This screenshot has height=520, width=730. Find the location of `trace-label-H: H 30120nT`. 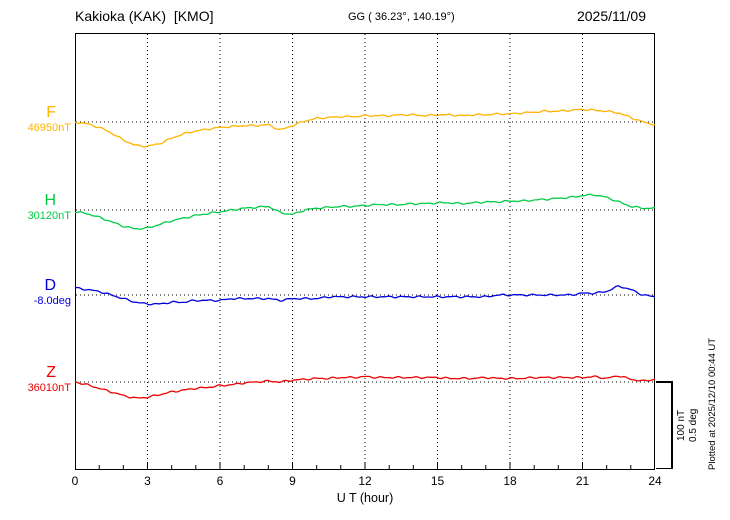

trace-label-H: H 30120nT is located at coordinates (36, 207).